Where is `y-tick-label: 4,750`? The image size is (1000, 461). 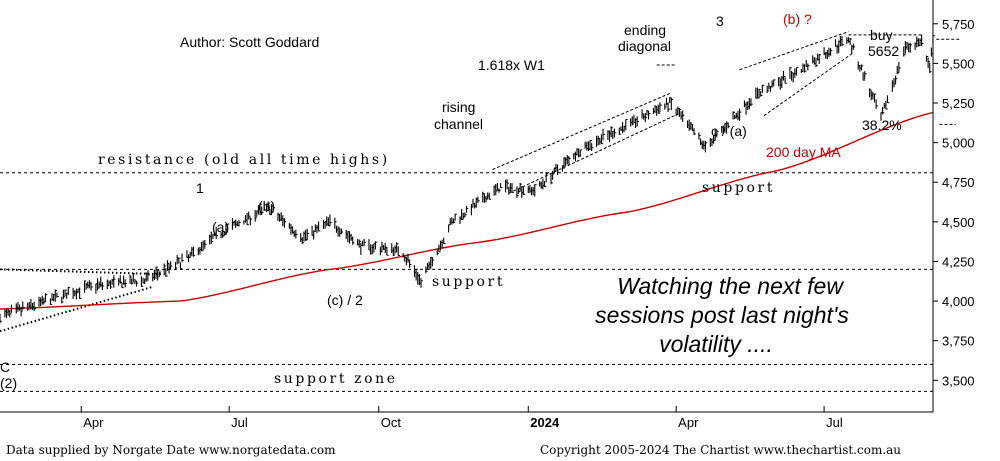
y-tick-label: 4,750 is located at coordinates (958, 182).